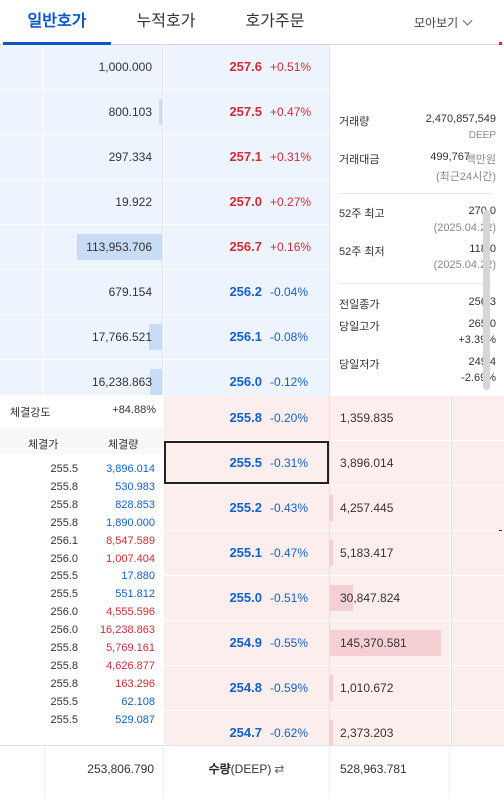 The height and width of the screenshot is (799, 504). What do you see at coordinates (103, 67) in the screenshot?
I see `ask-qty-cell: 1,000.000` at bounding box center [103, 67].